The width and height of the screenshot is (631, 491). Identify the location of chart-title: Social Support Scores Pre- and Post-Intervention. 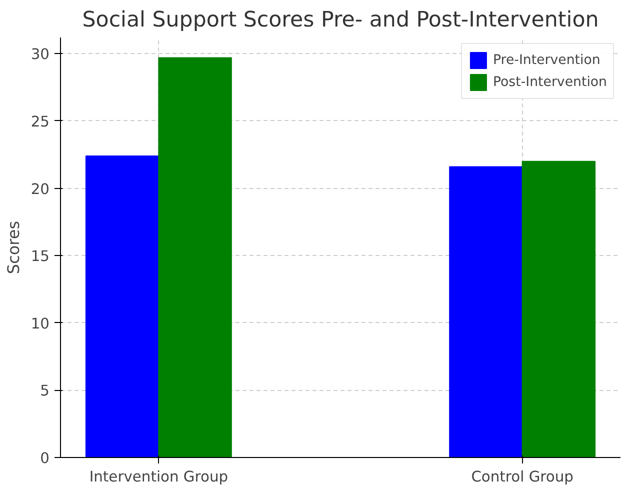
(340, 20).